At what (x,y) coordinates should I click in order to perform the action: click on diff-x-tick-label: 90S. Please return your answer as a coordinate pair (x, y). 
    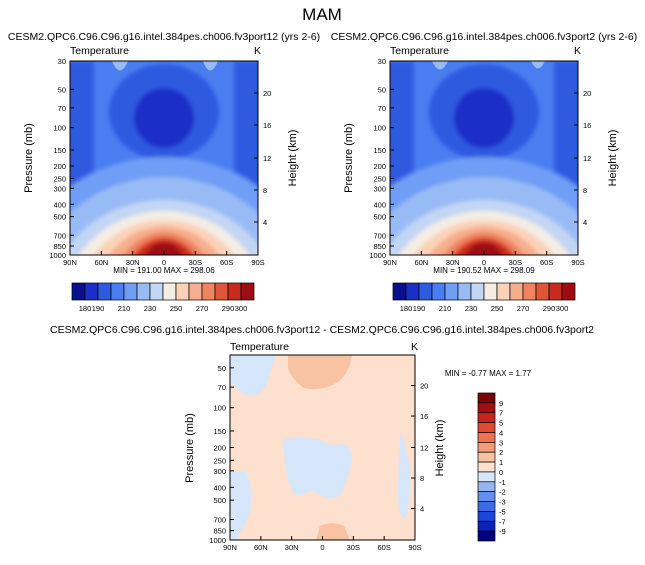
    Looking at the image, I should click on (414, 547).